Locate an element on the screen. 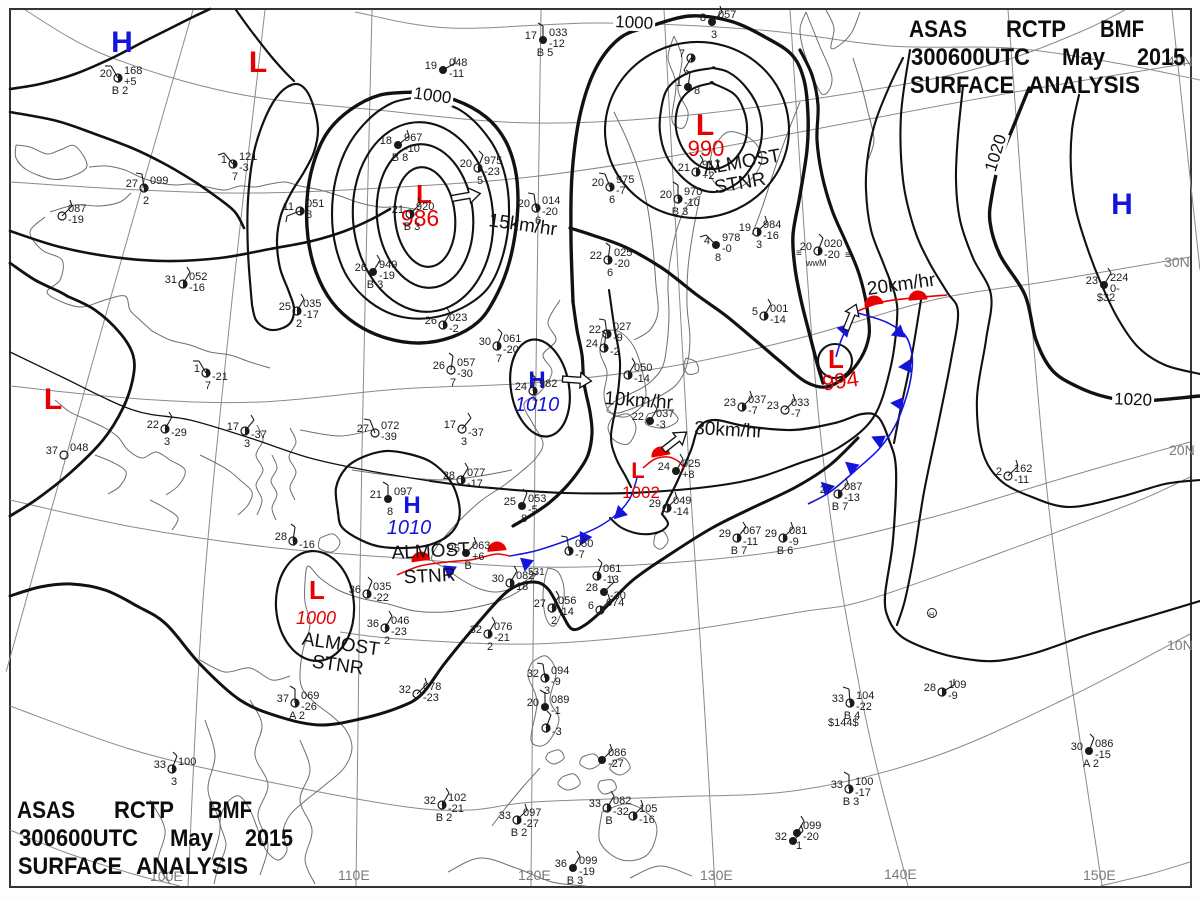 This screenshot has width=1200, height=904. svg-text: 970 is located at coordinates (693, 192).